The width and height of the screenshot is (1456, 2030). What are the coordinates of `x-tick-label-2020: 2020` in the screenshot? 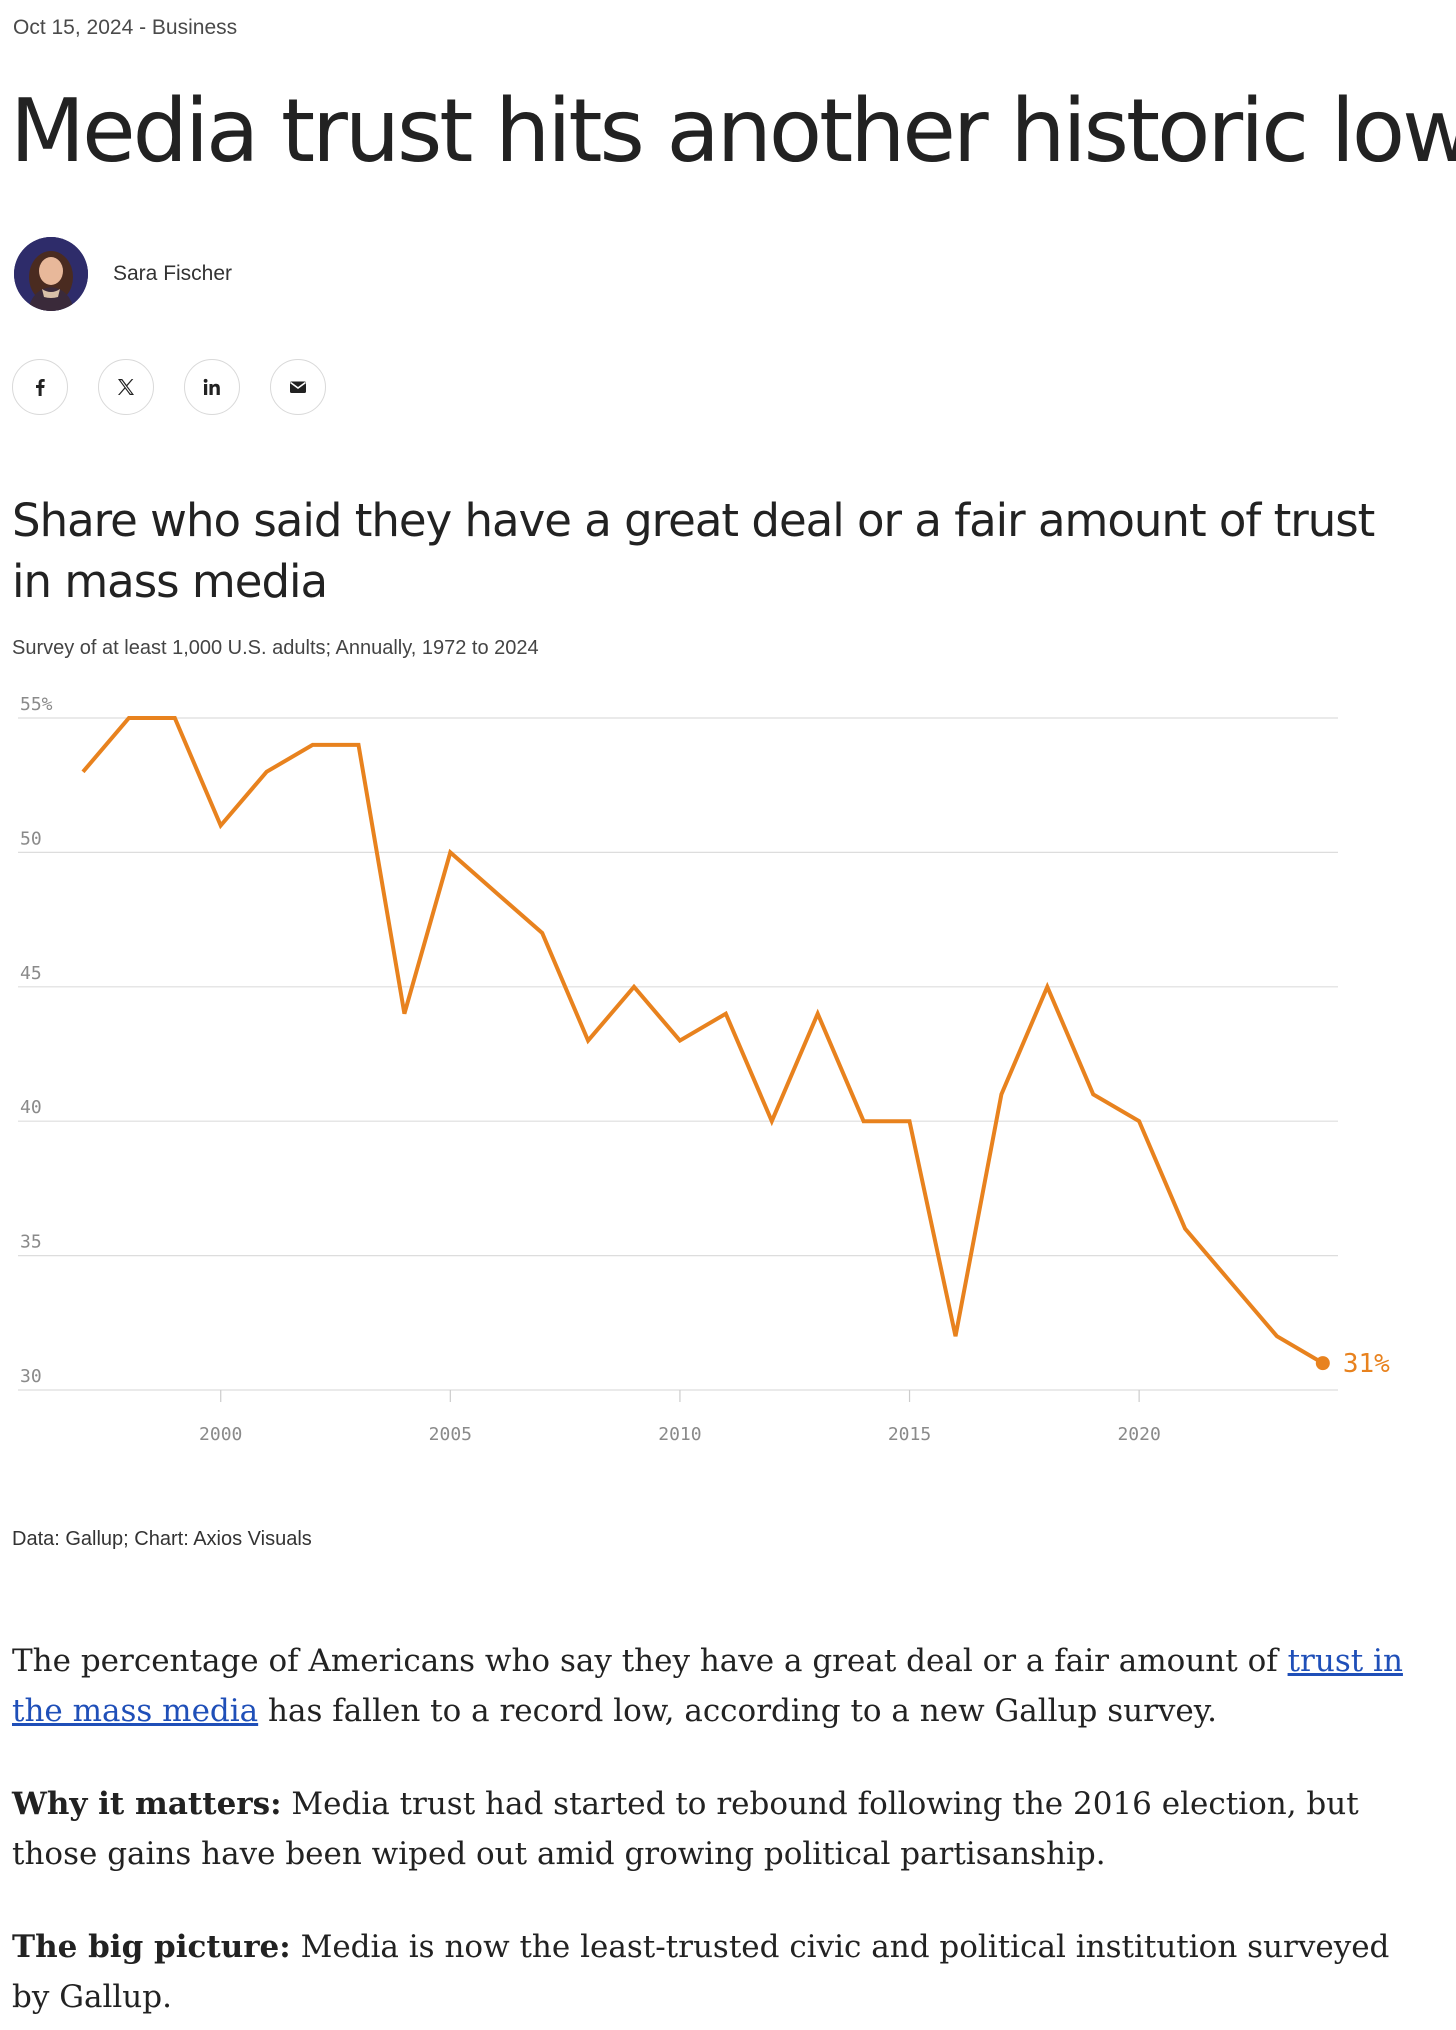 It's located at (1138, 1434).